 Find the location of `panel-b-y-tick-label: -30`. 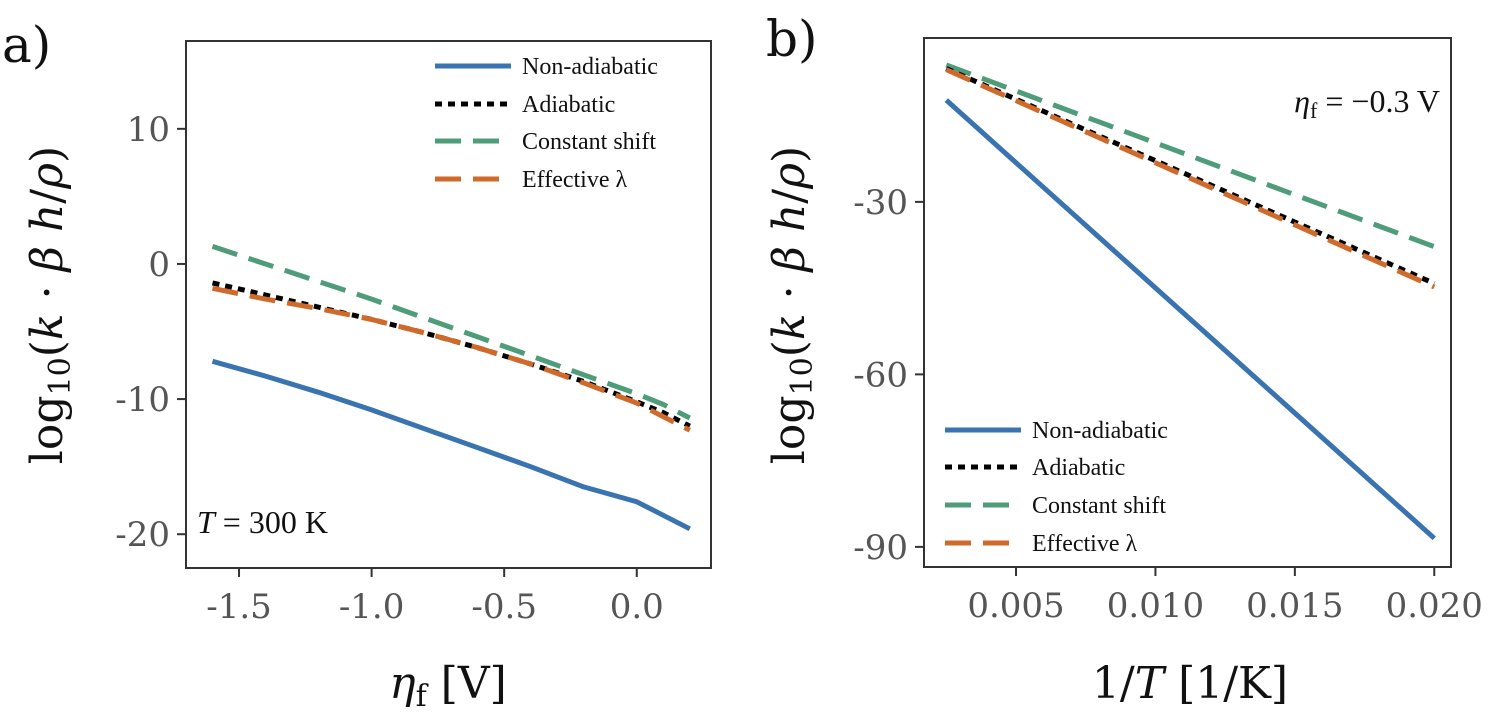

panel-b-y-tick-label: -30 is located at coordinates (880, 203).